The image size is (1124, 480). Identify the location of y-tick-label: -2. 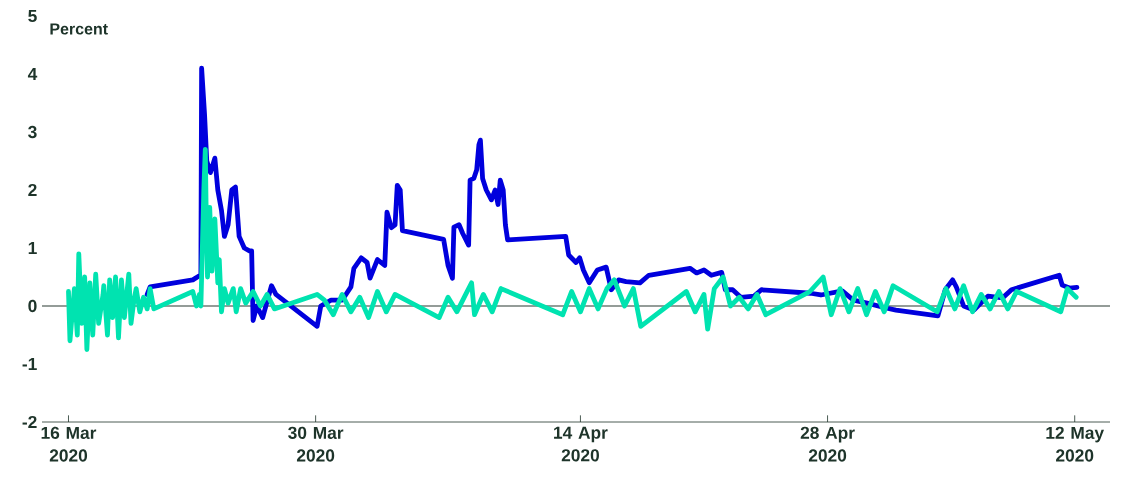
(29, 422).